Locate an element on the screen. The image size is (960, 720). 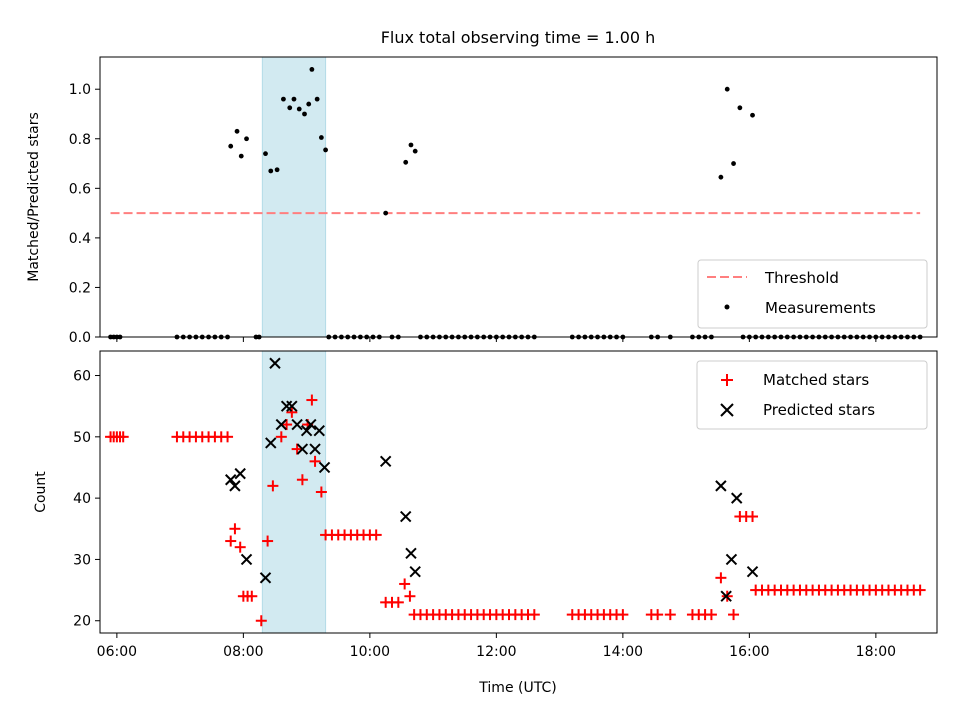
x-tick-label: 10:00 is located at coordinates (370, 652).